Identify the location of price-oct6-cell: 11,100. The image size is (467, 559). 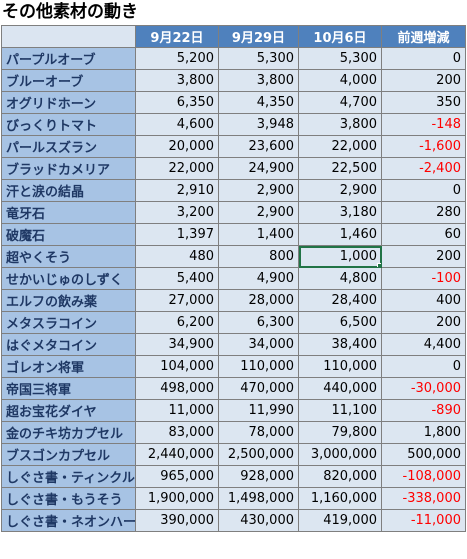
(340, 410).